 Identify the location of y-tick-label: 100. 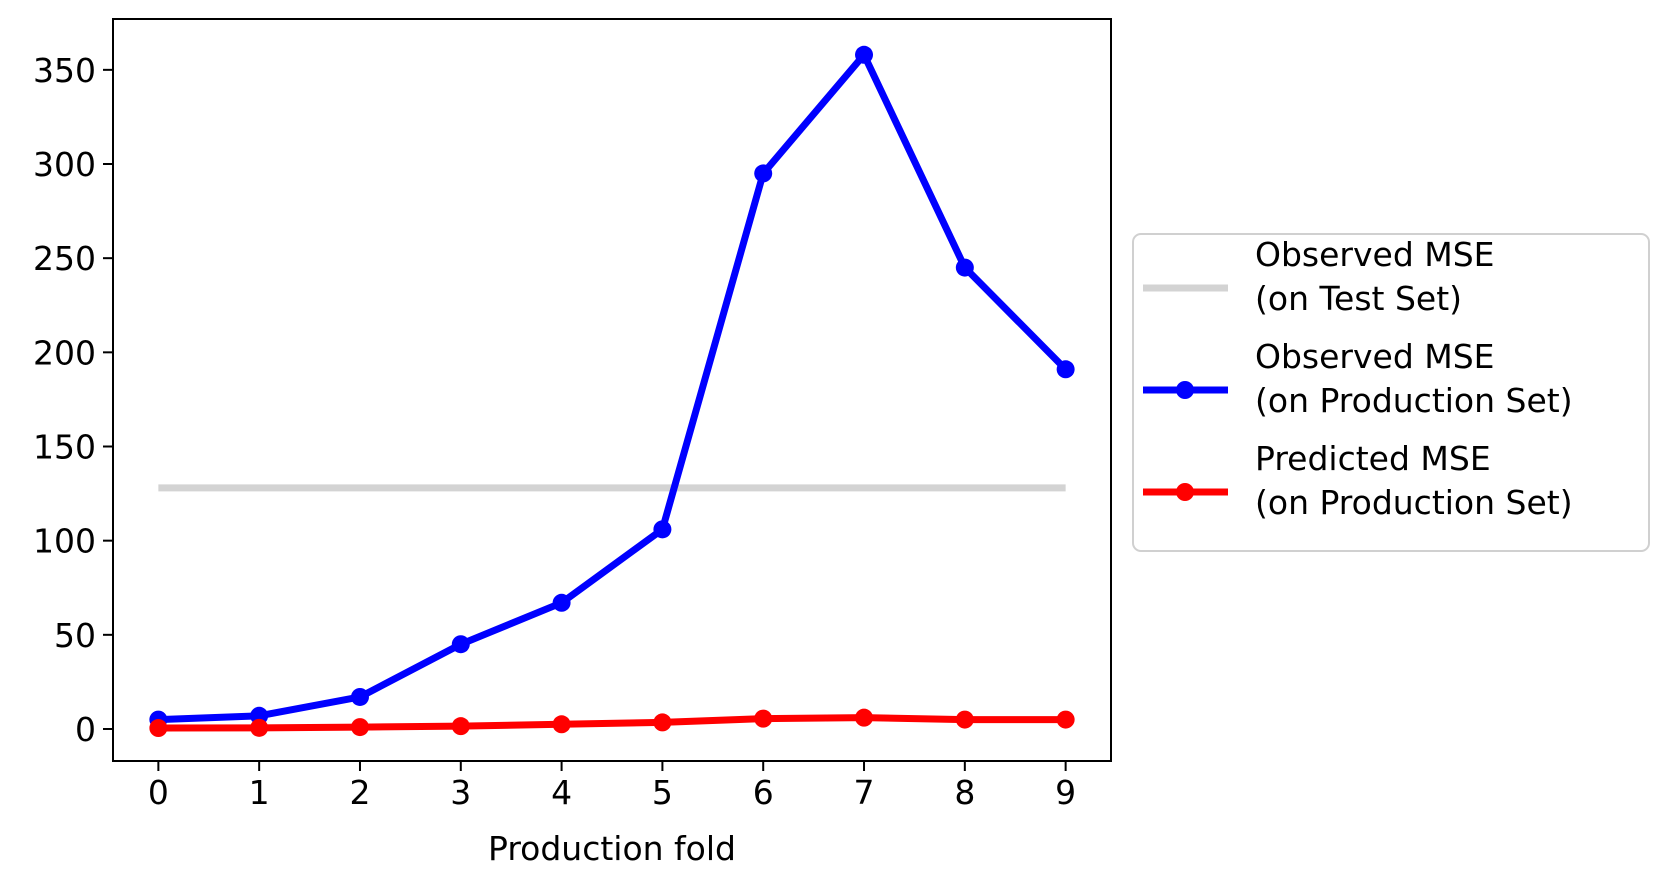
(64, 541).